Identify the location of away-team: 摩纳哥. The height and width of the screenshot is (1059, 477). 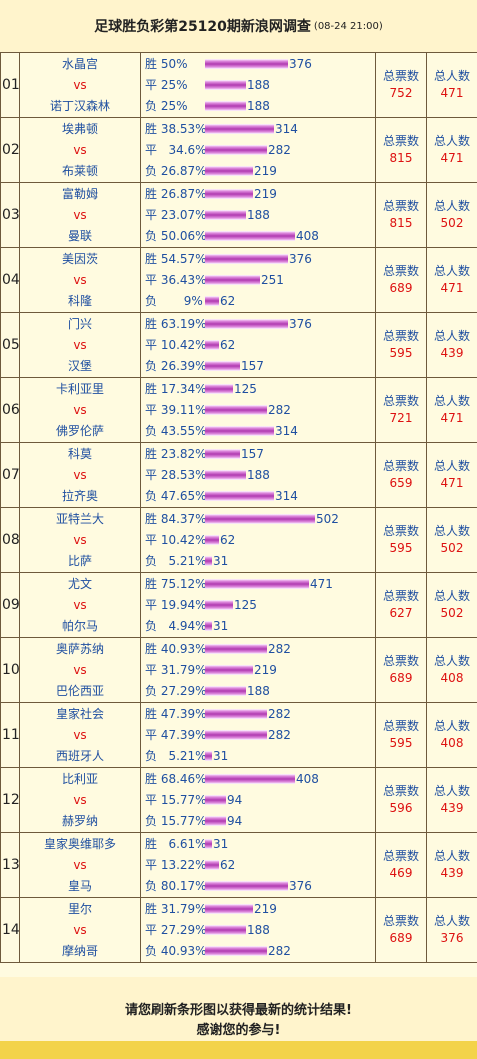
(79, 950).